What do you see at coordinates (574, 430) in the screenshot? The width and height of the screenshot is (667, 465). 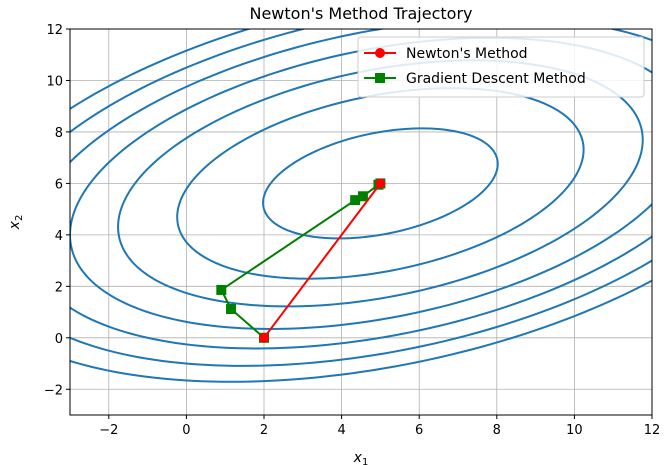 I see `x-tick-label: 10` at bounding box center [574, 430].